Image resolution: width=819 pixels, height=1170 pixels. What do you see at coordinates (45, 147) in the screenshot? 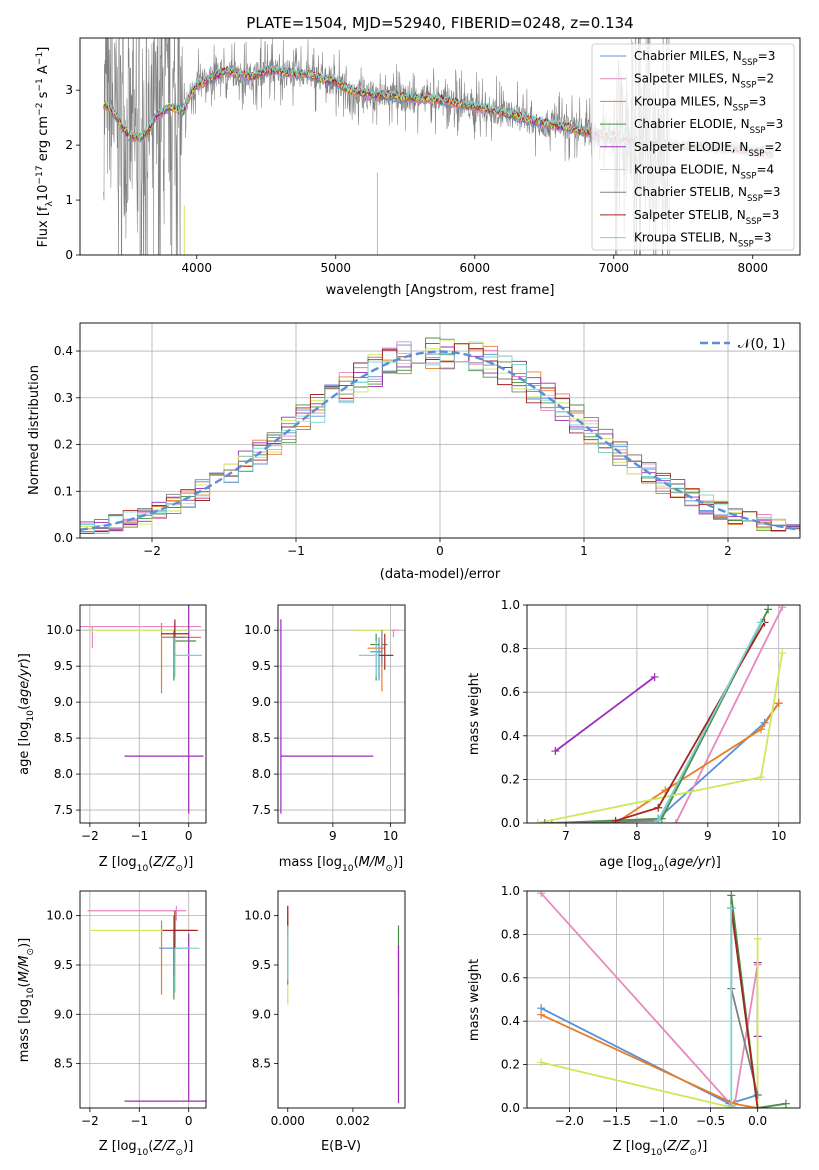
I see `spectrum-ylabel: Flux [fλ10−17 erg cm−2 s−1 A−1]` at bounding box center [45, 147].